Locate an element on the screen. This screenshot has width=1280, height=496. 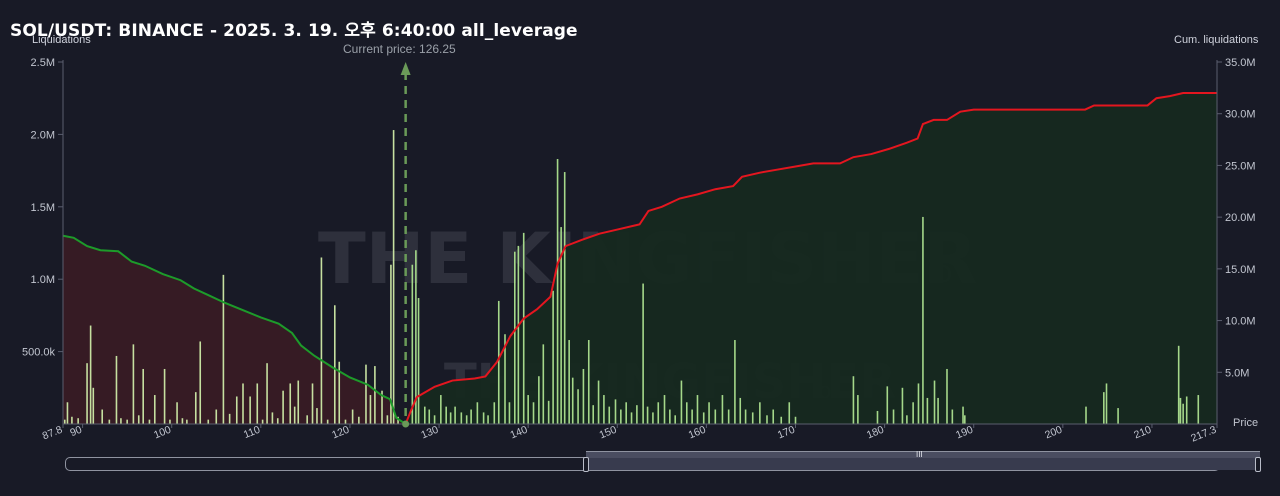
range-scrollbar: III is located at coordinates (663, 461).